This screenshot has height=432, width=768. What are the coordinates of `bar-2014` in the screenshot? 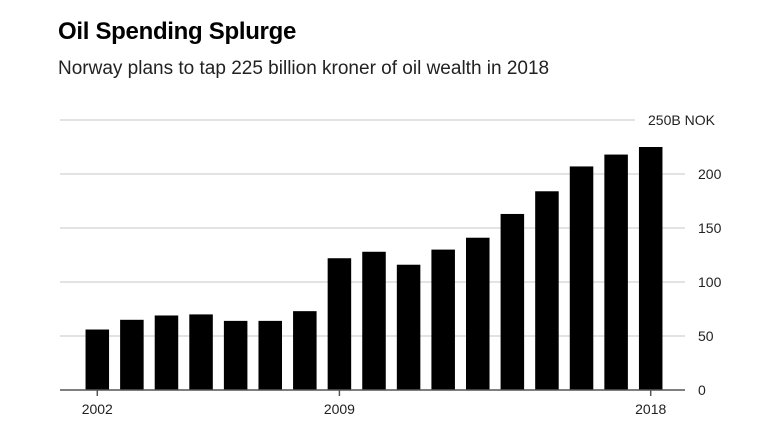 It's located at (512, 301).